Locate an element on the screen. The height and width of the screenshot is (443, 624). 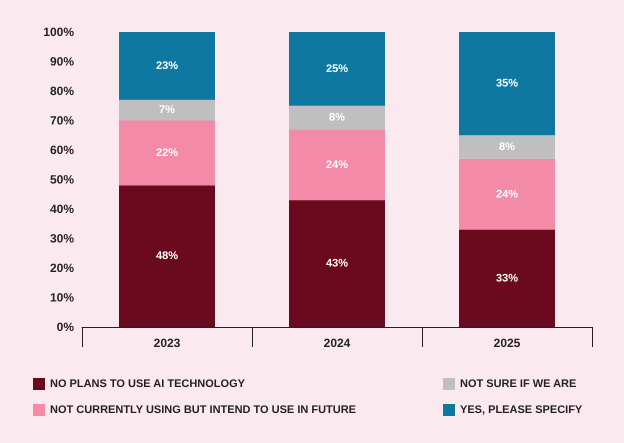
legend-label: YES, PLEASE SPECIFY is located at coordinates (521, 410).